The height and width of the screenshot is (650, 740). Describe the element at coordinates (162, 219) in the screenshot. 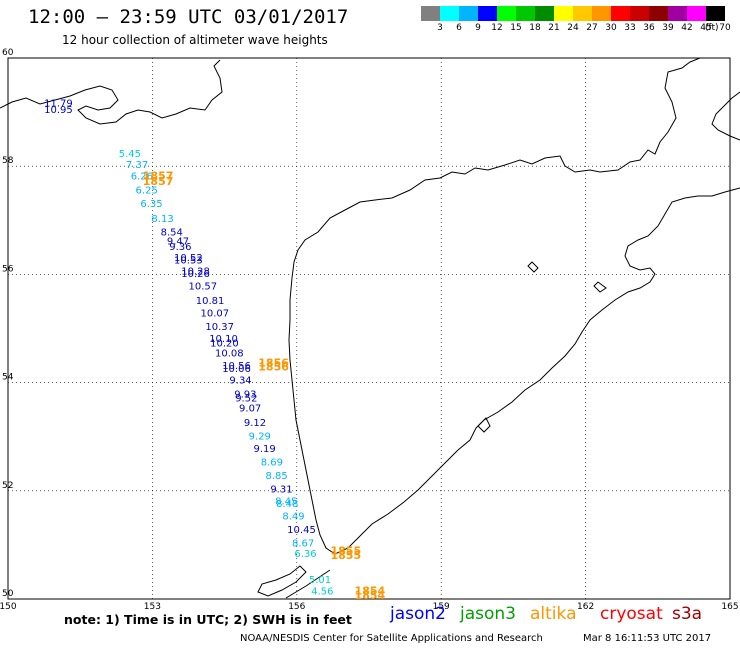

I see `wave-height-value: 8.13` at that location.